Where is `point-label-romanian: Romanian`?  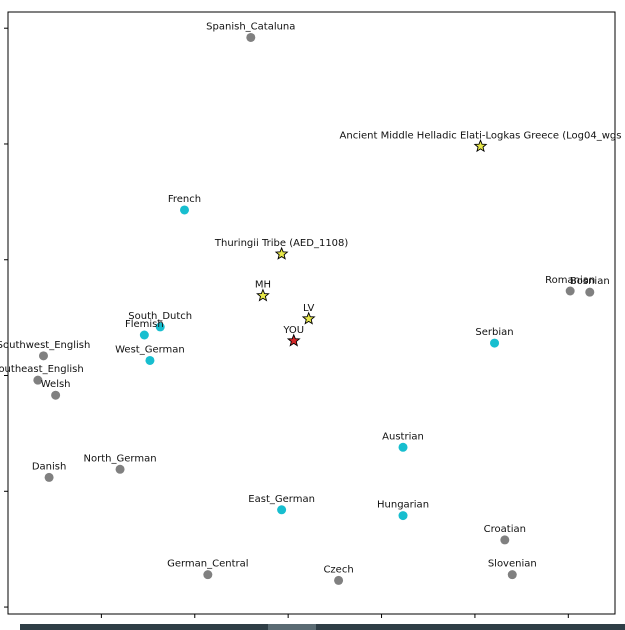 point-label-romanian: Romanian is located at coordinates (570, 280).